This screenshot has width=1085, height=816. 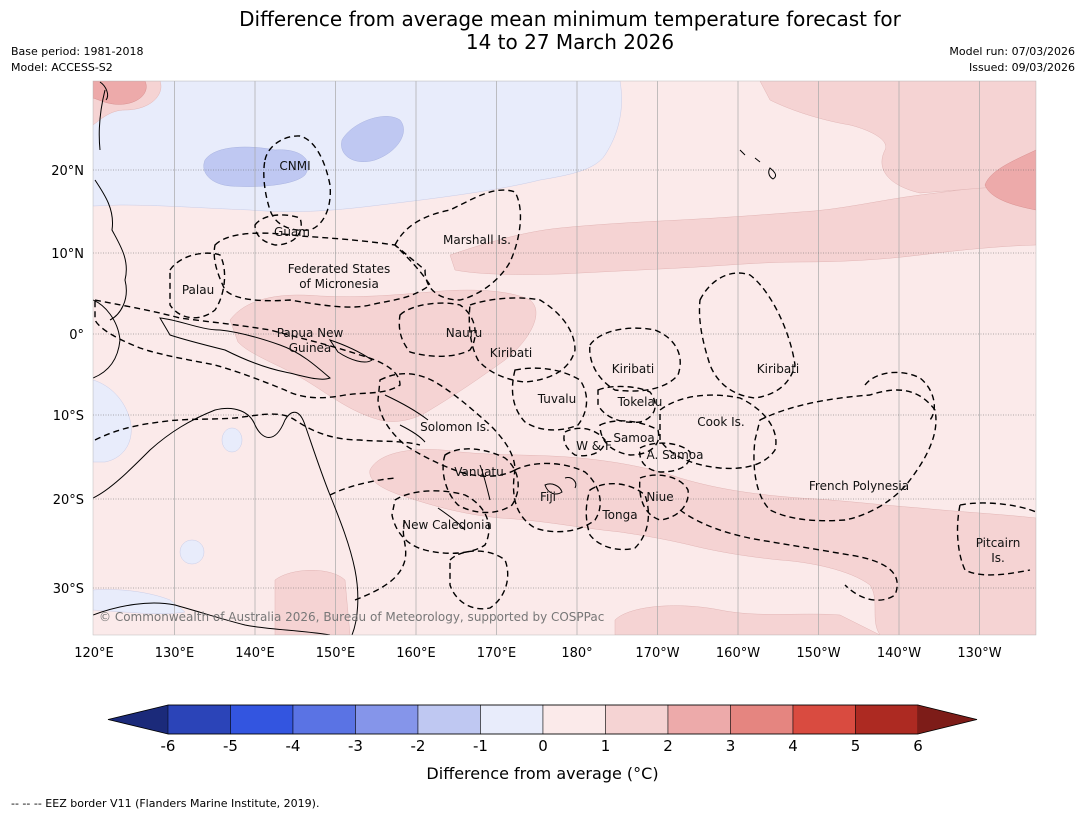 I want to click on eez-palau, so click(x=197, y=285).